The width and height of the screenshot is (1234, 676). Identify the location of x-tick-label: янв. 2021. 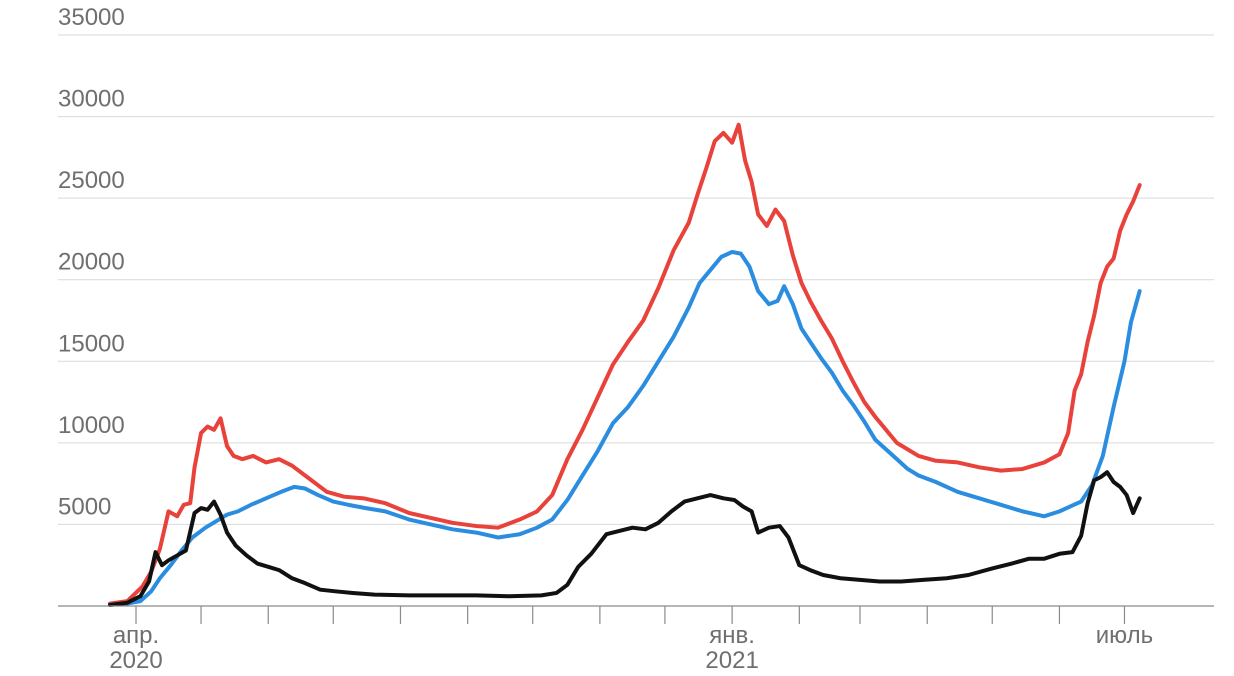
(731, 648).